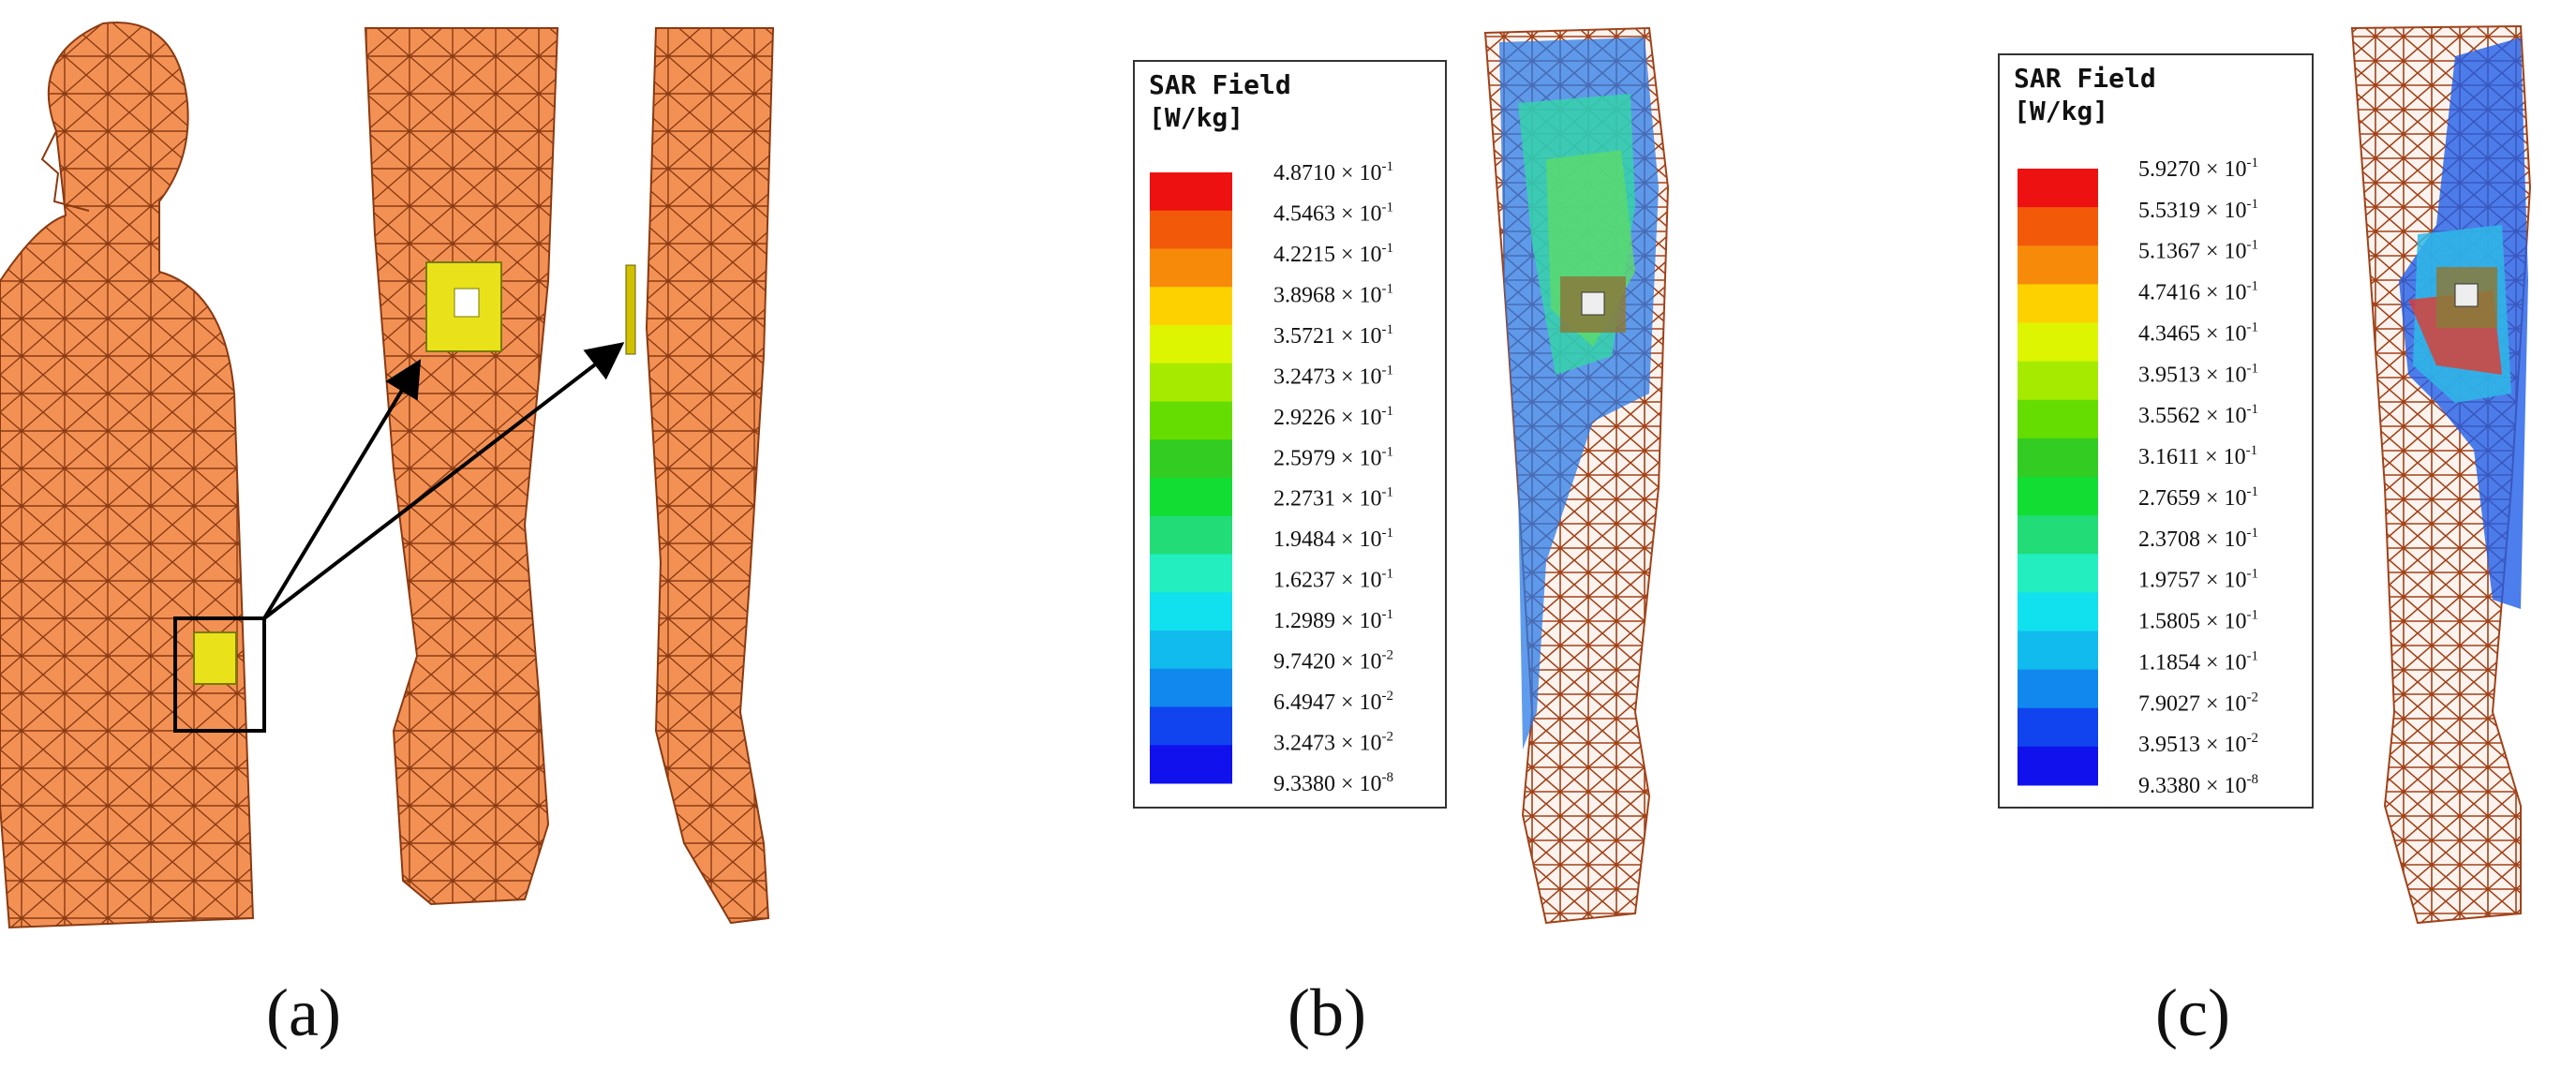 Image resolution: width=2576 pixels, height=1069 pixels. I want to click on panel-label: (b), so click(1327, 1012).